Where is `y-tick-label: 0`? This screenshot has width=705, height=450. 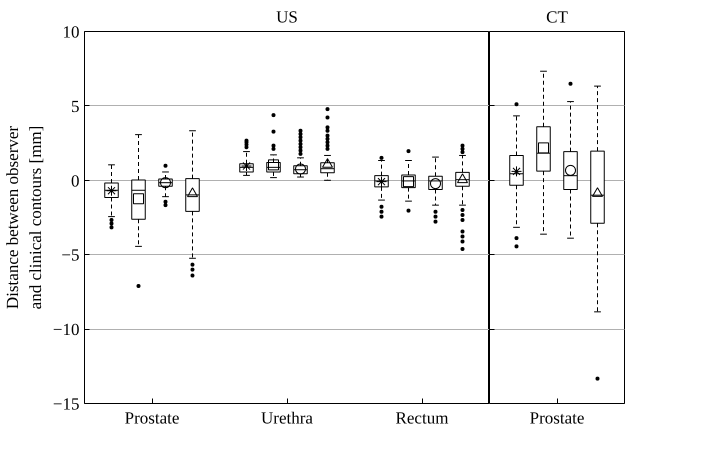 y-tick-label: 0 is located at coordinates (75, 180).